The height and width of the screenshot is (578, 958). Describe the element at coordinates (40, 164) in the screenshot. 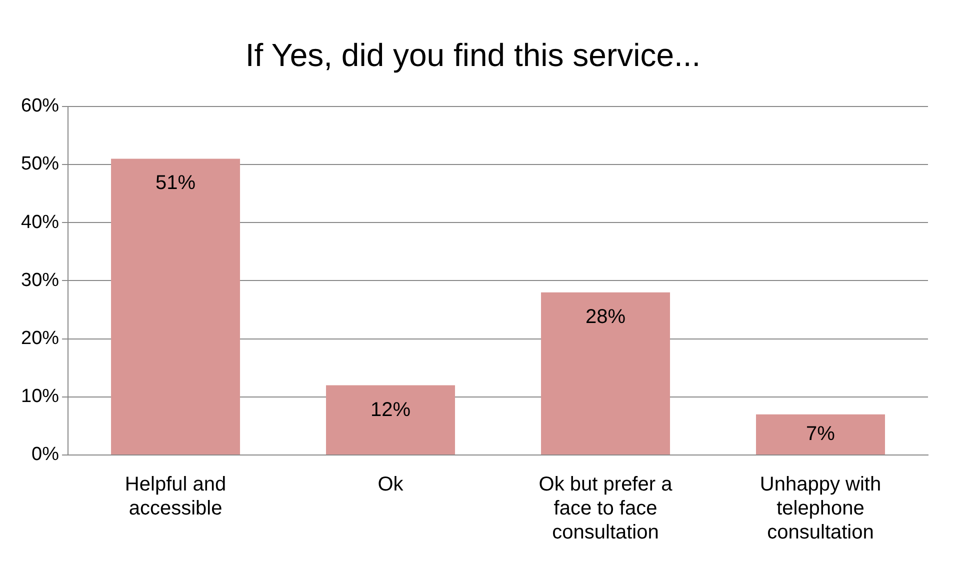

I see `y-tick-label: 50%` at that location.